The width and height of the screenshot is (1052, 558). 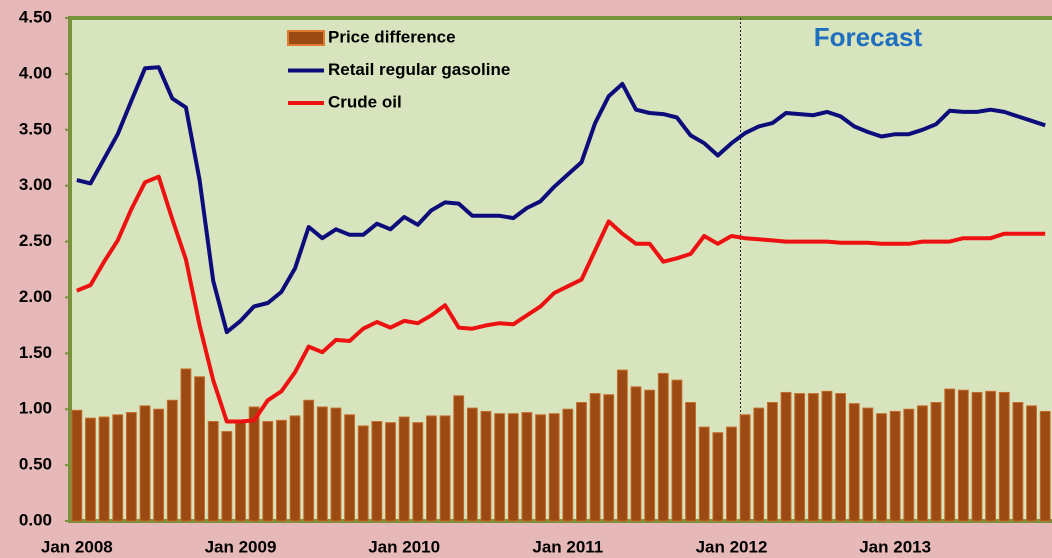 What do you see at coordinates (895, 546) in the screenshot?
I see `x-tick-label: Jan 2013` at bounding box center [895, 546].